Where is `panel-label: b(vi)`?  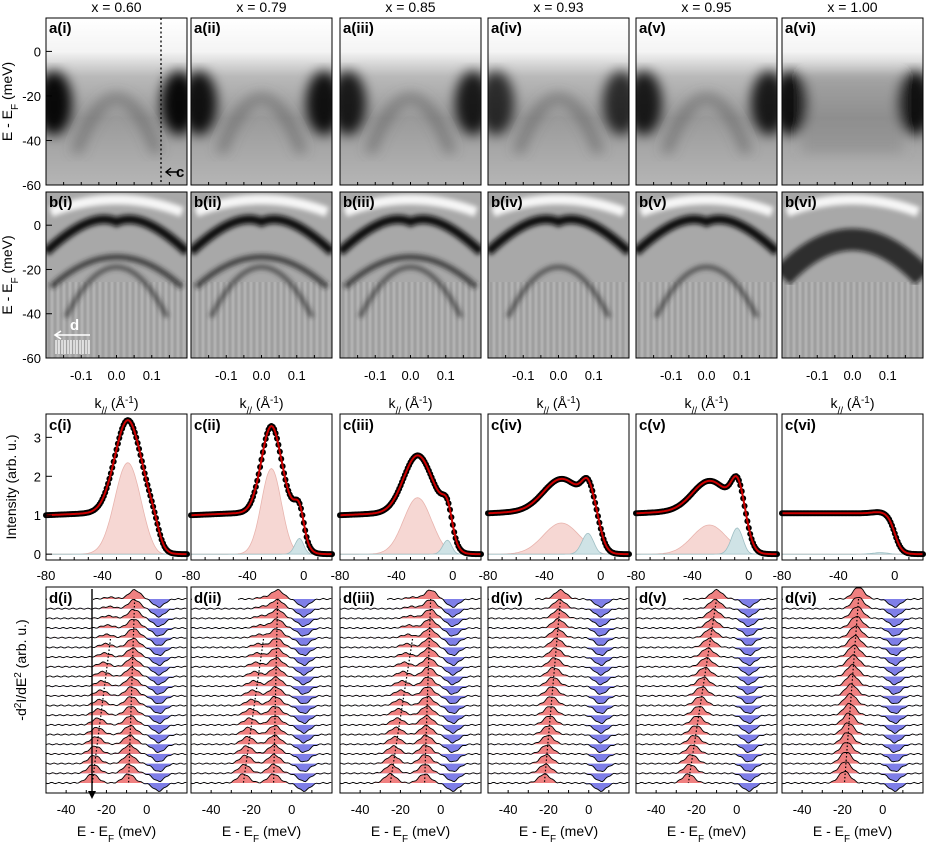
panel-label: b(vi) is located at coordinates (801, 202).